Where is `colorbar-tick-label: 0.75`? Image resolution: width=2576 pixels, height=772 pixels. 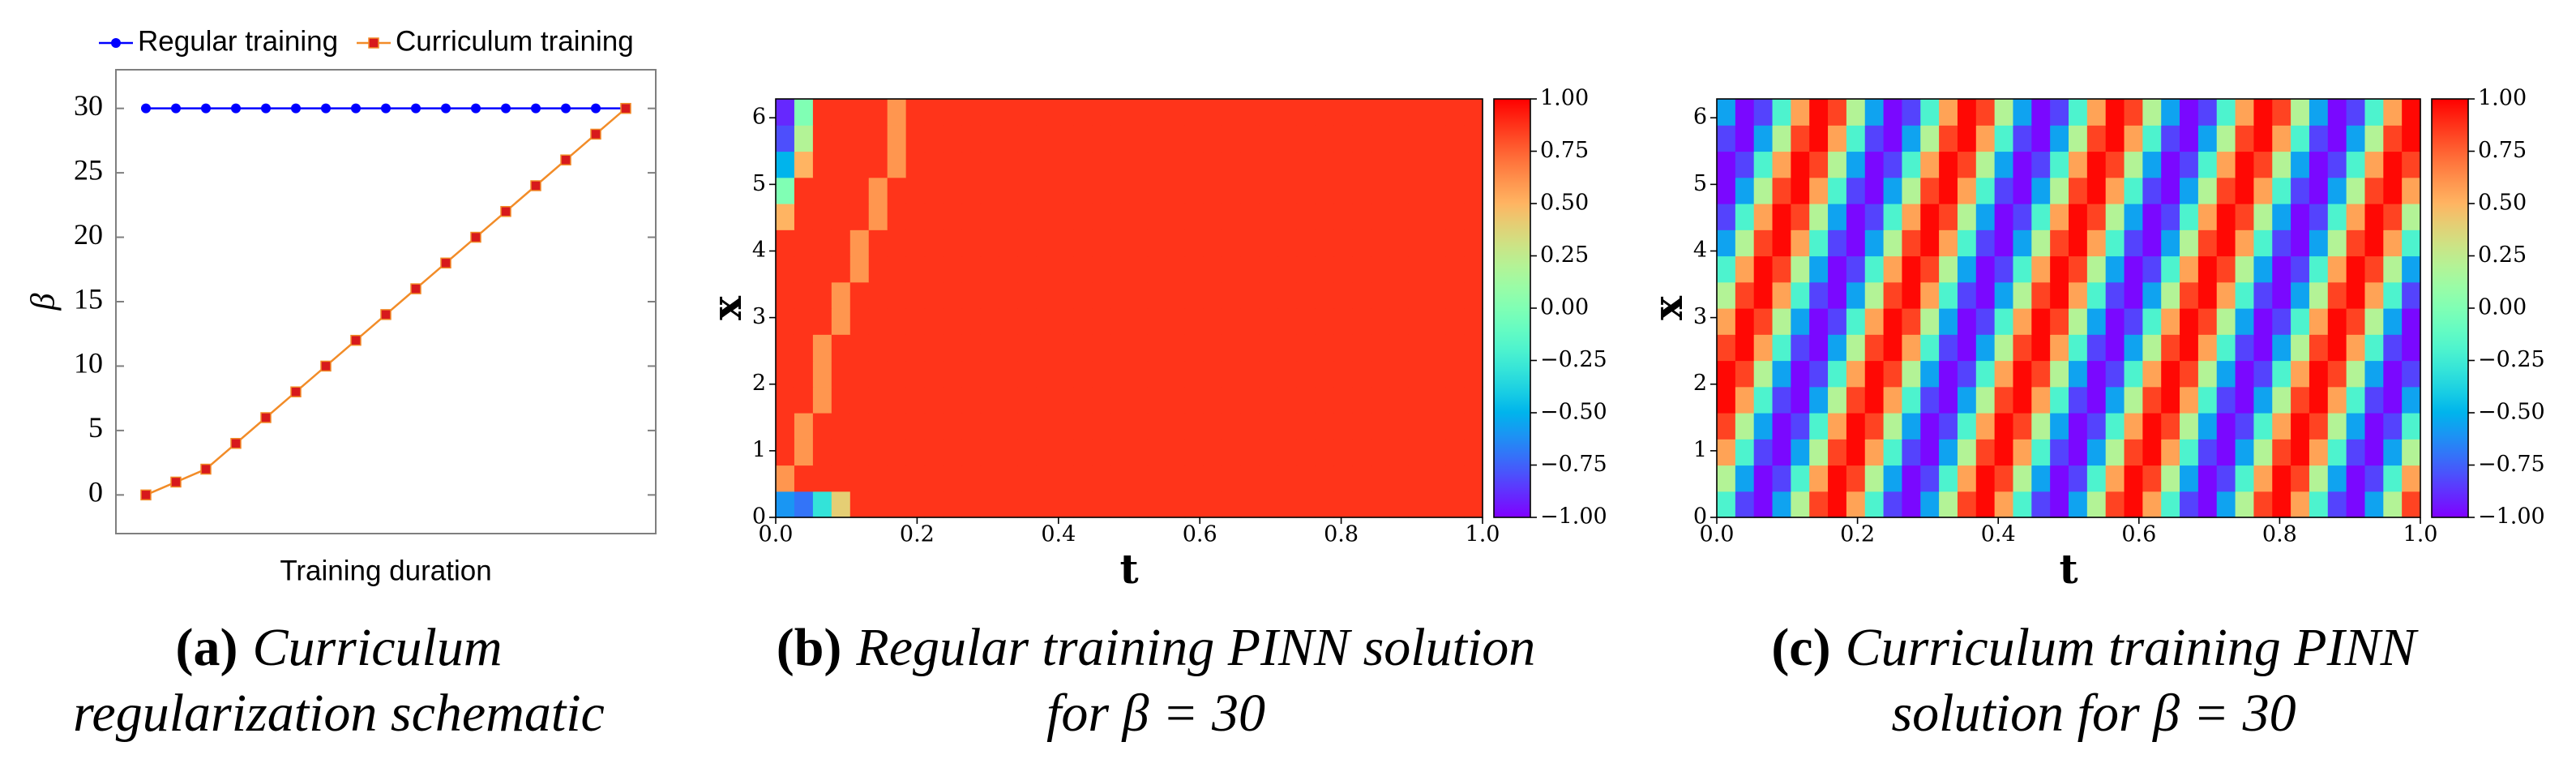
colorbar-tick-label: 0.75 is located at coordinates (1564, 150).